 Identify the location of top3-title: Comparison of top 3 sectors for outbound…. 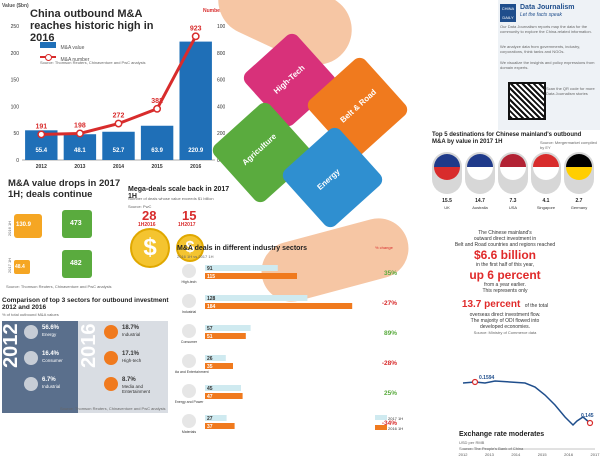
(85, 304).